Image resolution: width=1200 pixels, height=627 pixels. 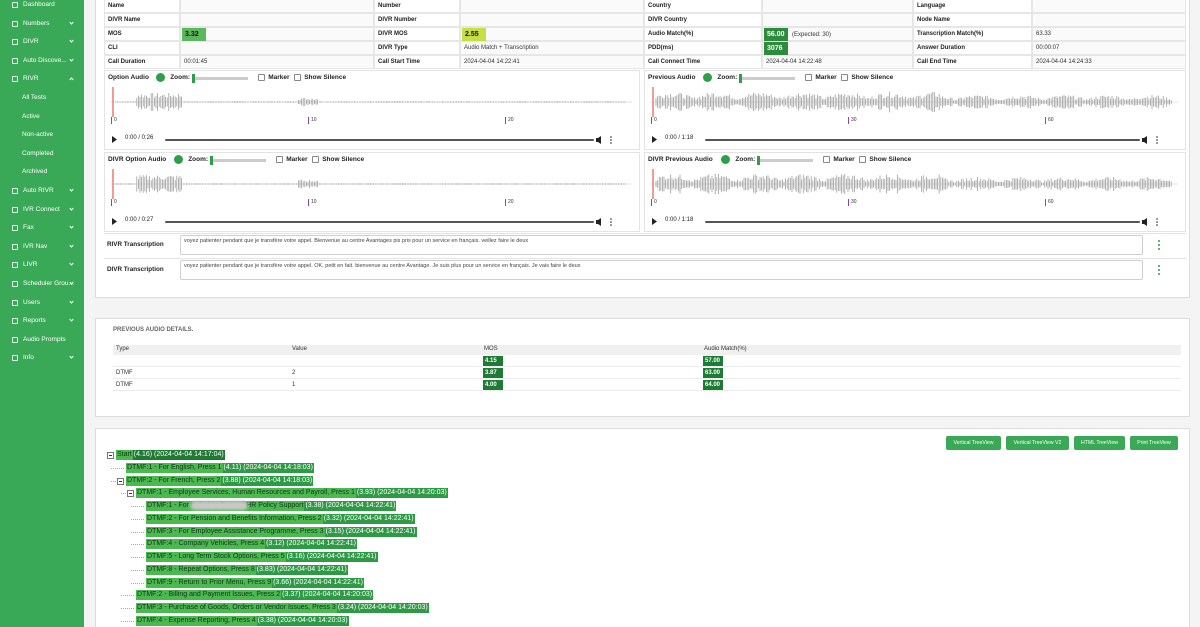 I want to click on sidebar-item: DIVR, so click(x=42, y=42).